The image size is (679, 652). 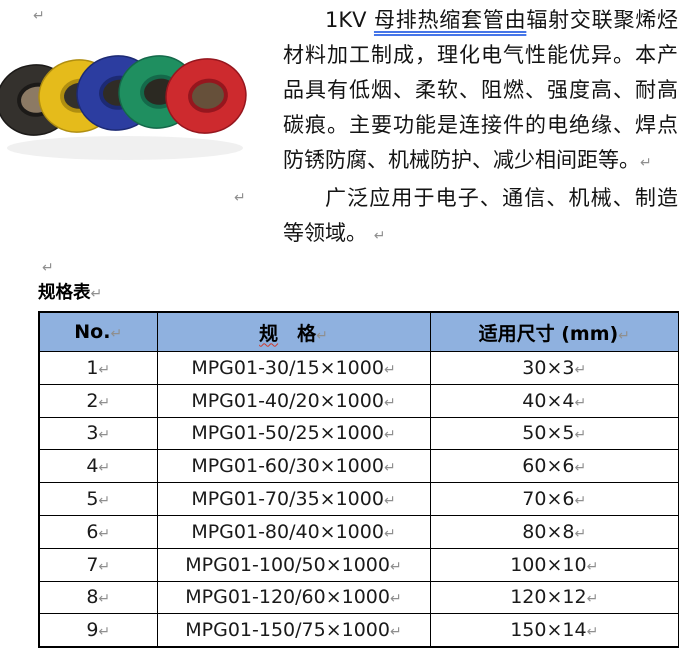 What do you see at coordinates (548, 597) in the screenshot?
I see `cell-size-text: 120×12` at bounding box center [548, 597].